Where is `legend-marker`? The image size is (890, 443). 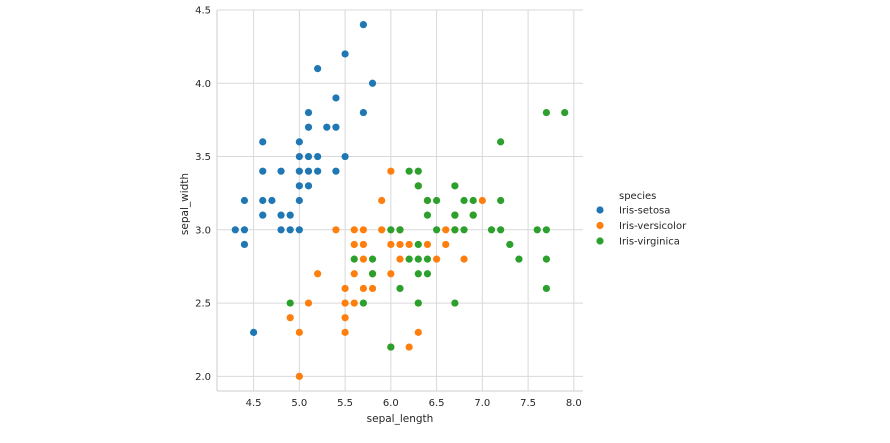 legend-marker is located at coordinates (600, 210).